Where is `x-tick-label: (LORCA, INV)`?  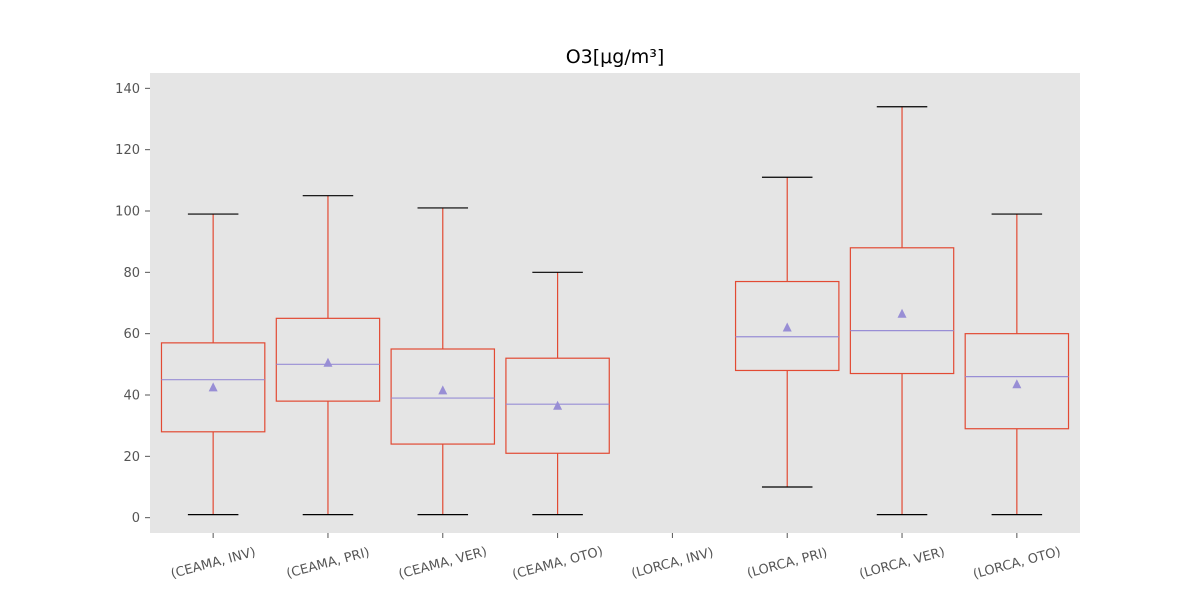
x-tick-label: (LORCA, INV) is located at coordinates (672, 563).